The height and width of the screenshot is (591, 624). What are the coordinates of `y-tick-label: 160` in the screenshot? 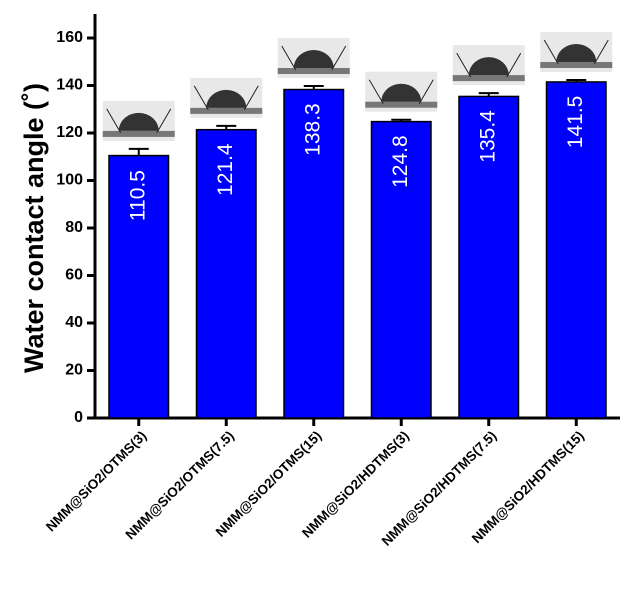 It's located at (69, 37).